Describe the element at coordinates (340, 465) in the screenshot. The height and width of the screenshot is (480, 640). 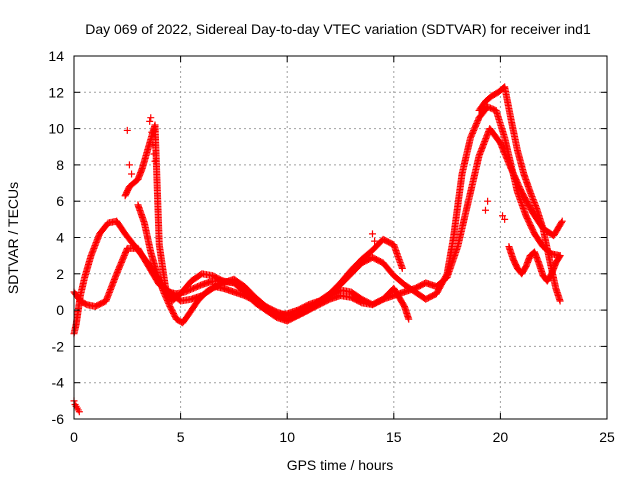
I see `x-axis-label: GPS time / hours` at that location.